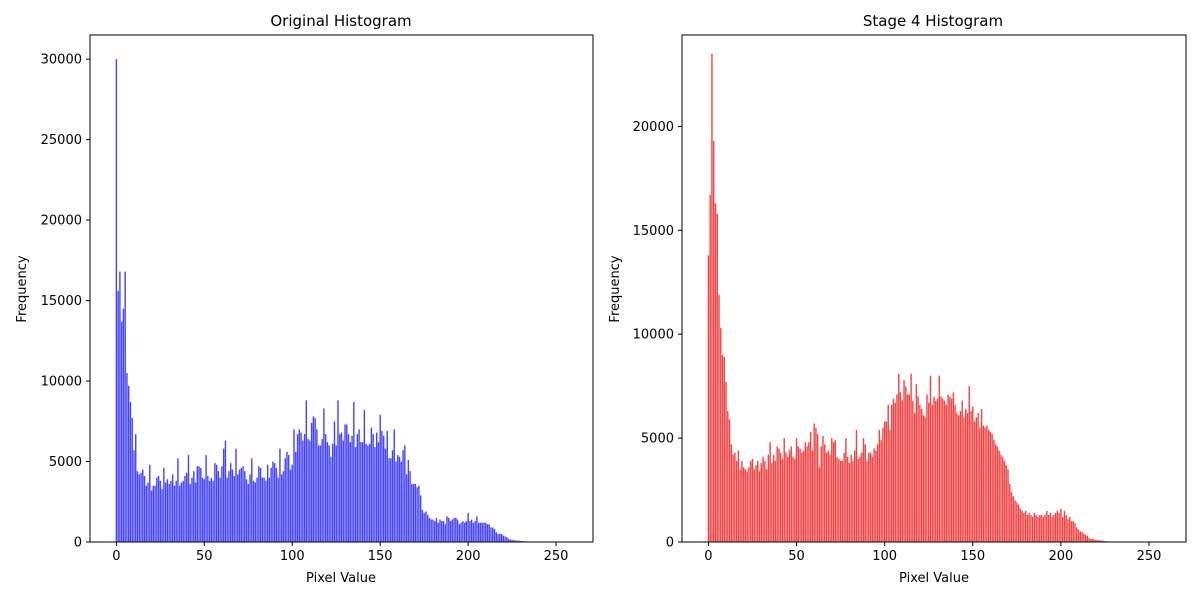 The width and height of the screenshot is (1200, 600). What do you see at coordinates (653, 335) in the screenshot?
I see `y-tick-label: 10000` at bounding box center [653, 335].